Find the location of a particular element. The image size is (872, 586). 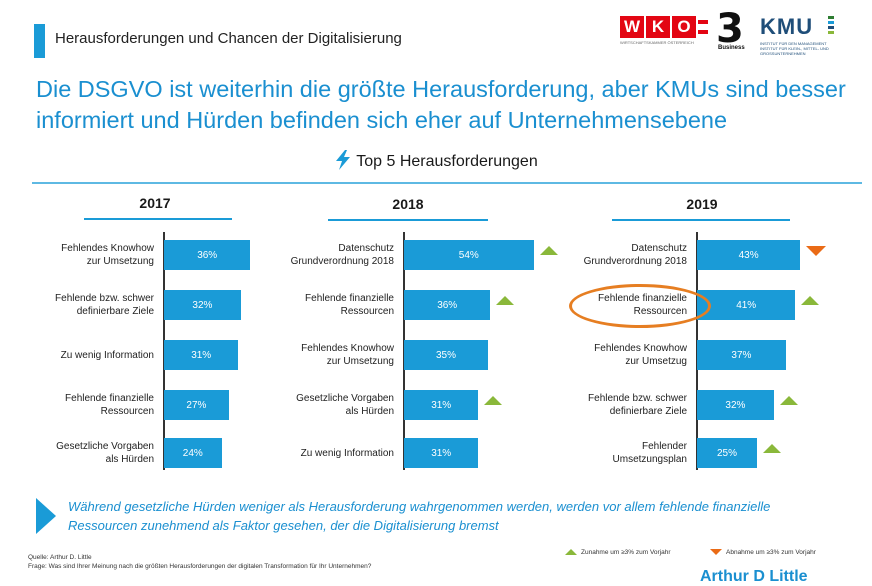

category-label-line: Fehlendes Knowhow is located at coordinates (347, 348).